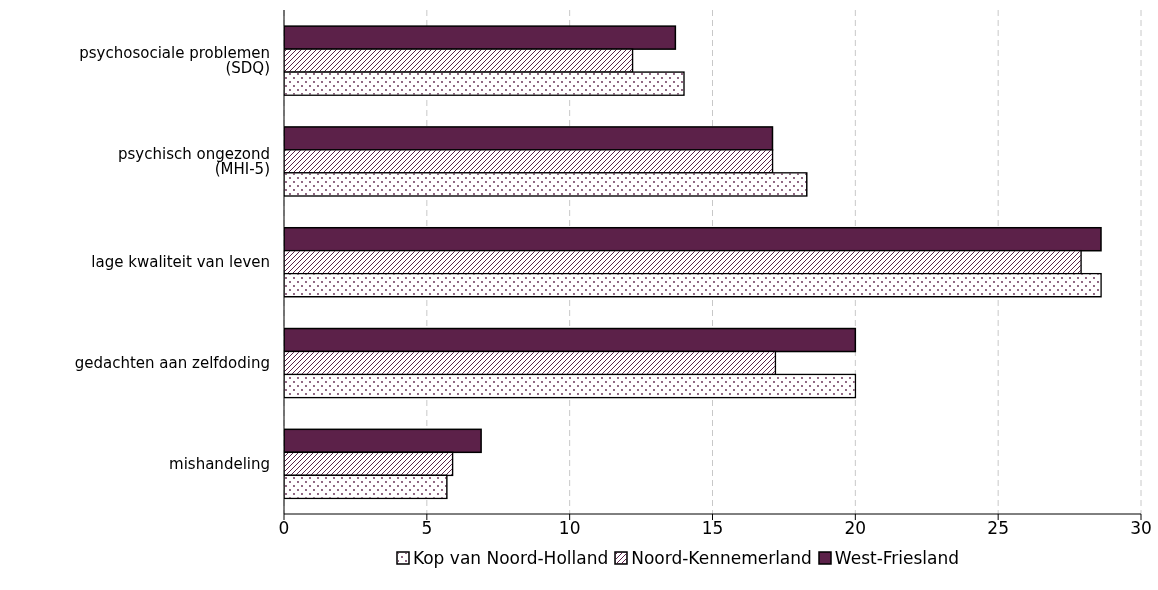  I want to click on legend-label: Kop van Noord-Holland, so click(510, 558).